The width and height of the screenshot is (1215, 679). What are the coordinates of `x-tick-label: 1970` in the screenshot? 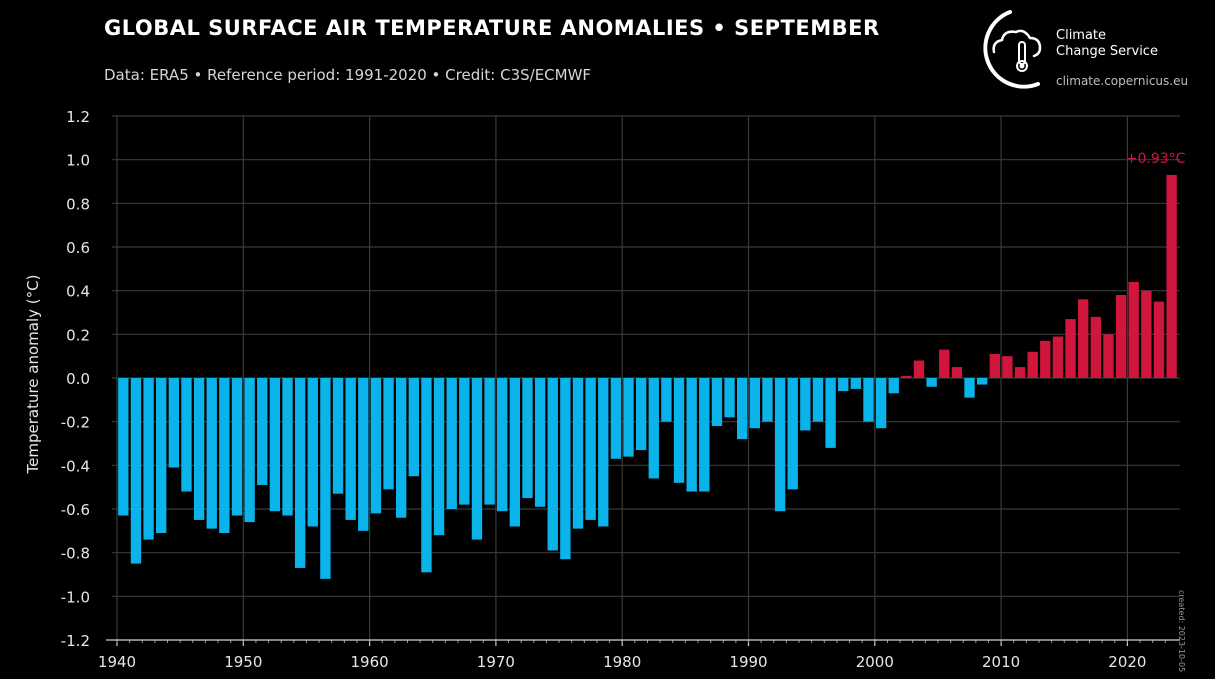 It's located at (496, 662).